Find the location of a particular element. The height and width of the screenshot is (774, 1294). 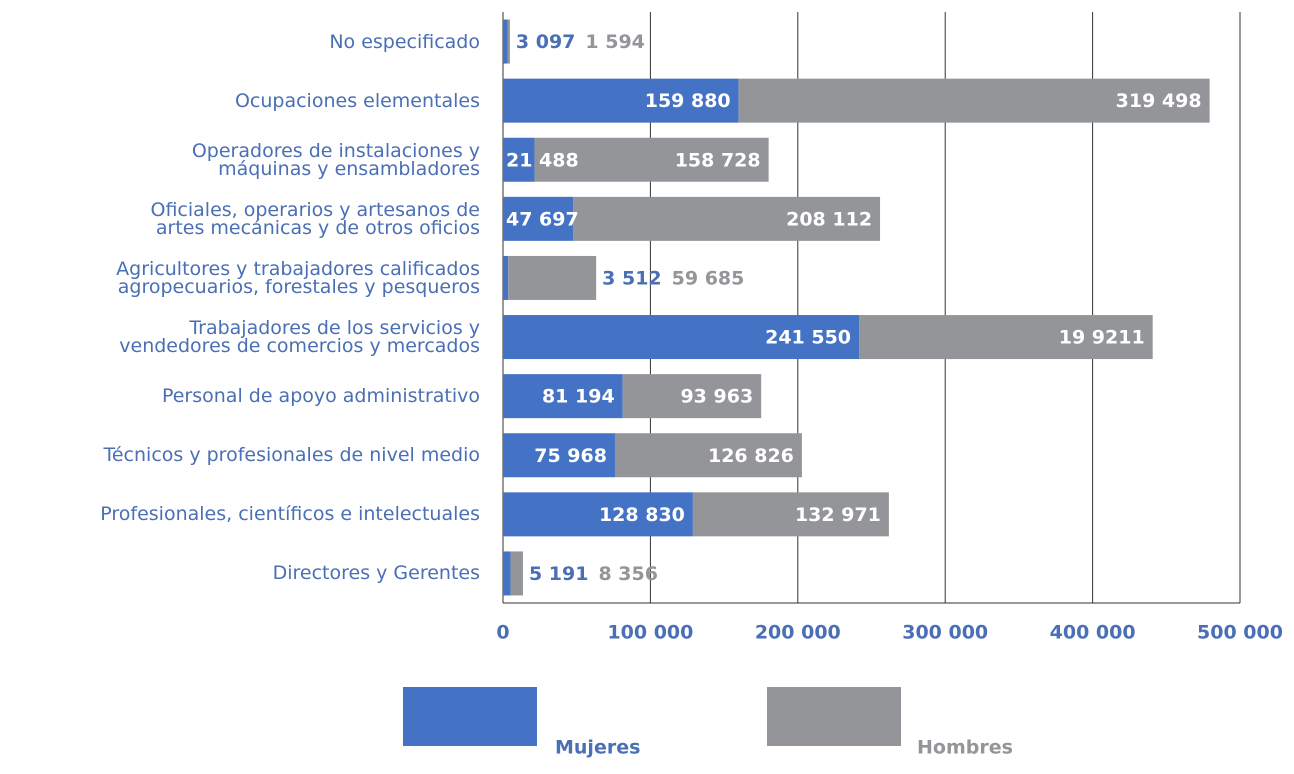

value-label: 241 550 is located at coordinates (808, 338).